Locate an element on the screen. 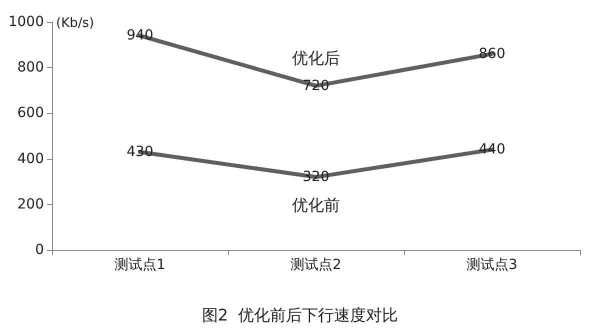 This screenshot has height=332, width=600. x-tick-label: 测试点1 is located at coordinates (140, 265).